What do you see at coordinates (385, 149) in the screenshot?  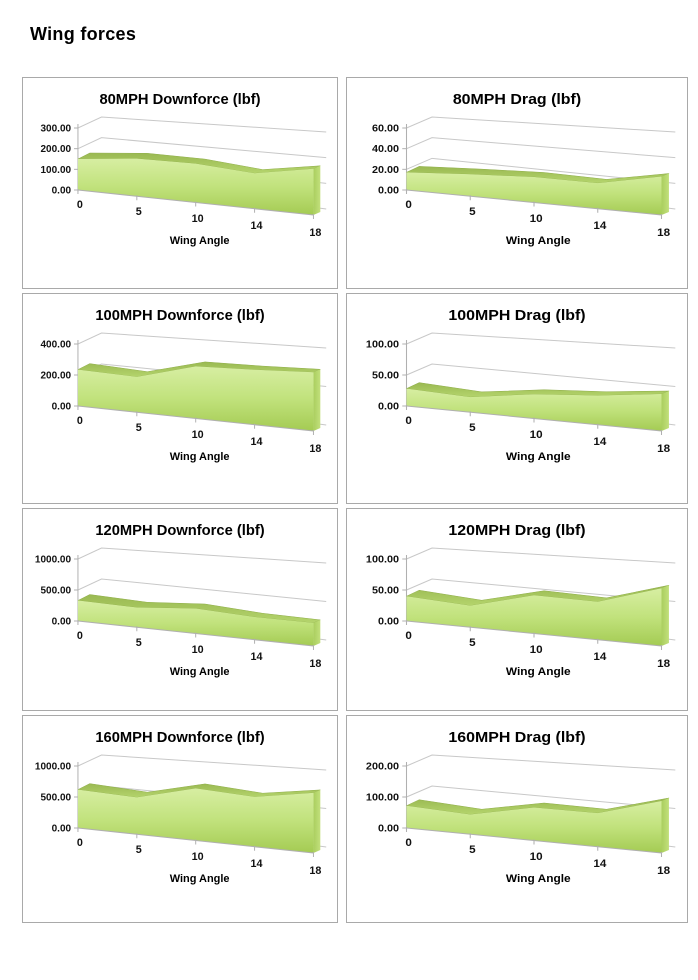 I see `y-axis-tick-label: 40.00` at bounding box center [385, 149].